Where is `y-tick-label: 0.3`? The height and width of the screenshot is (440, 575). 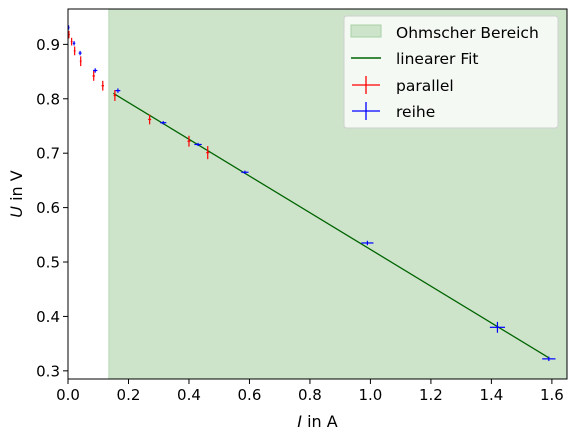
y-tick-label: 0.3 is located at coordinates (48, 371).